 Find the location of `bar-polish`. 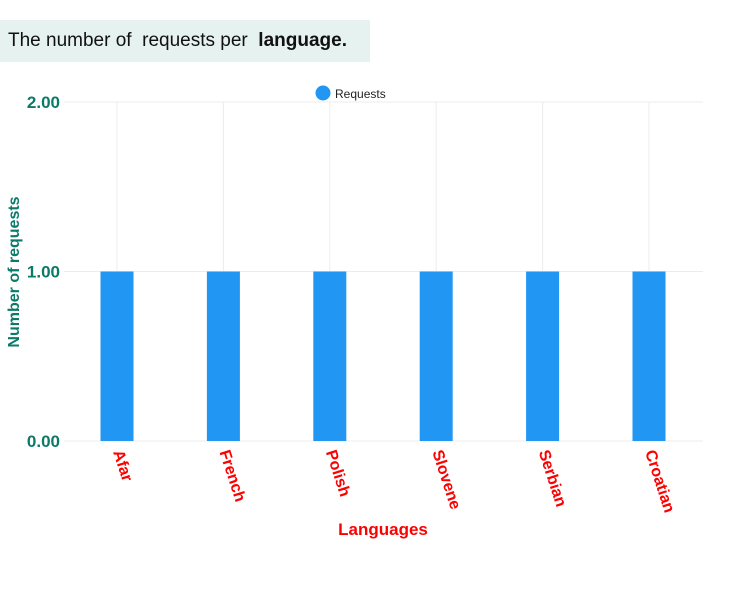

bar-polish is located at coordinates (330, 356).